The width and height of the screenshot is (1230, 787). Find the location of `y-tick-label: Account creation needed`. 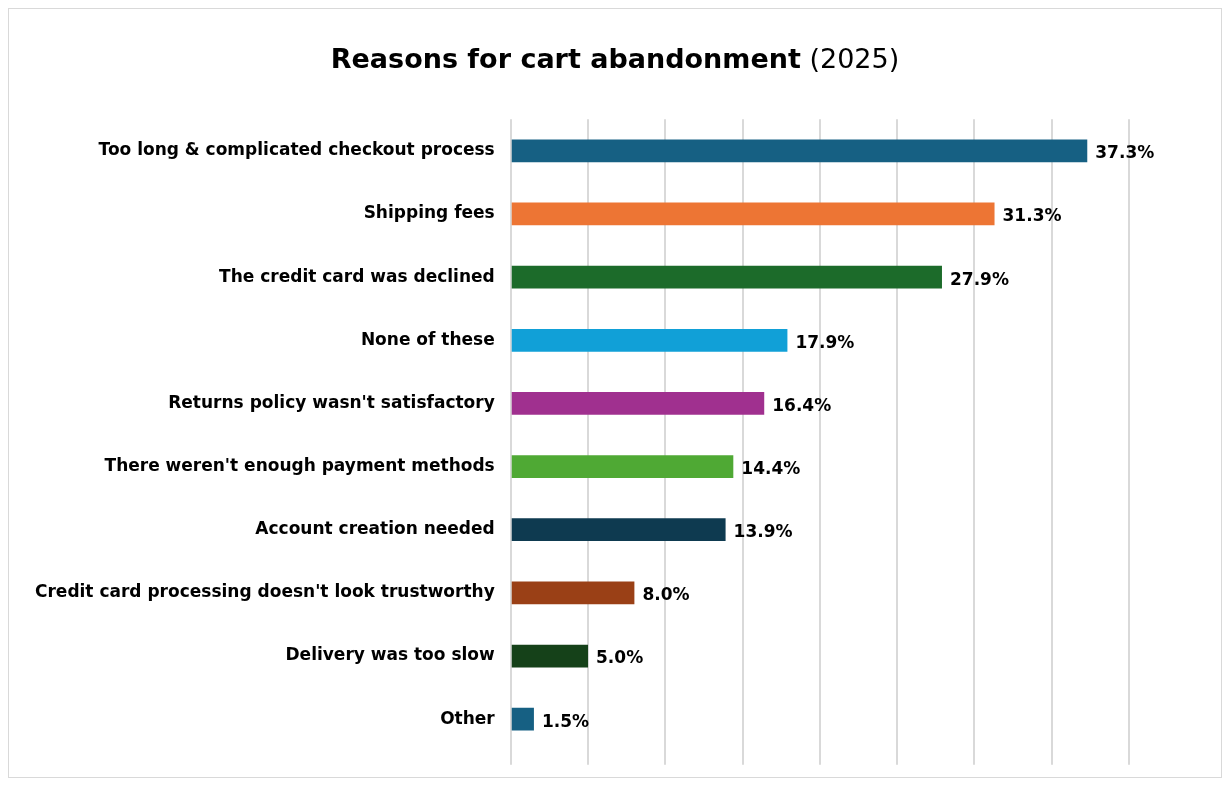

y-tick-label: Account creation needed is located at coordinates (375, 528).